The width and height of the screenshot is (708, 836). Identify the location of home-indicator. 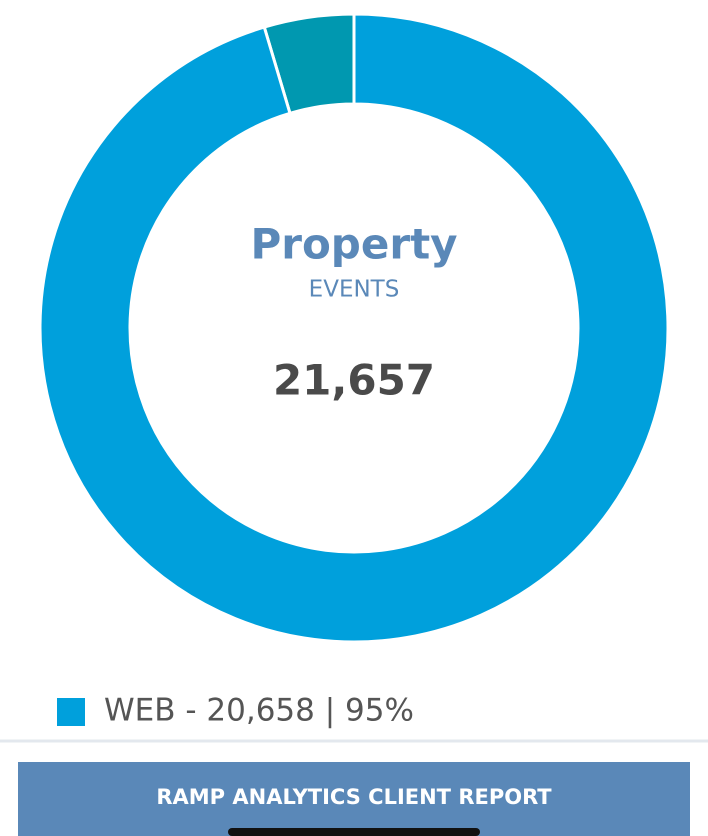
(354, 832).